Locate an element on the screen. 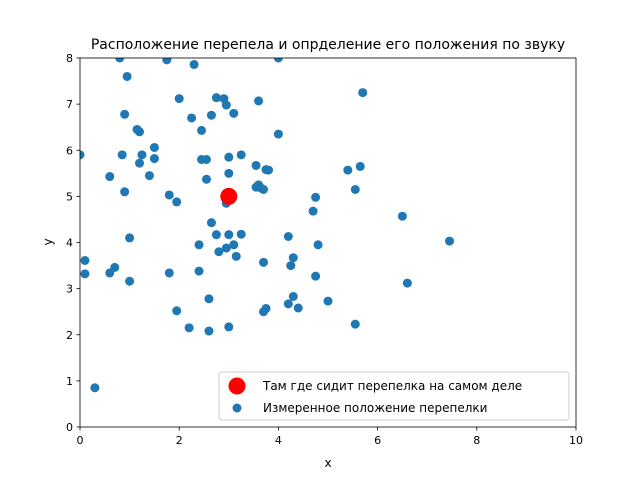  x-tick-label: 10 is located at coordinates (576, 440).